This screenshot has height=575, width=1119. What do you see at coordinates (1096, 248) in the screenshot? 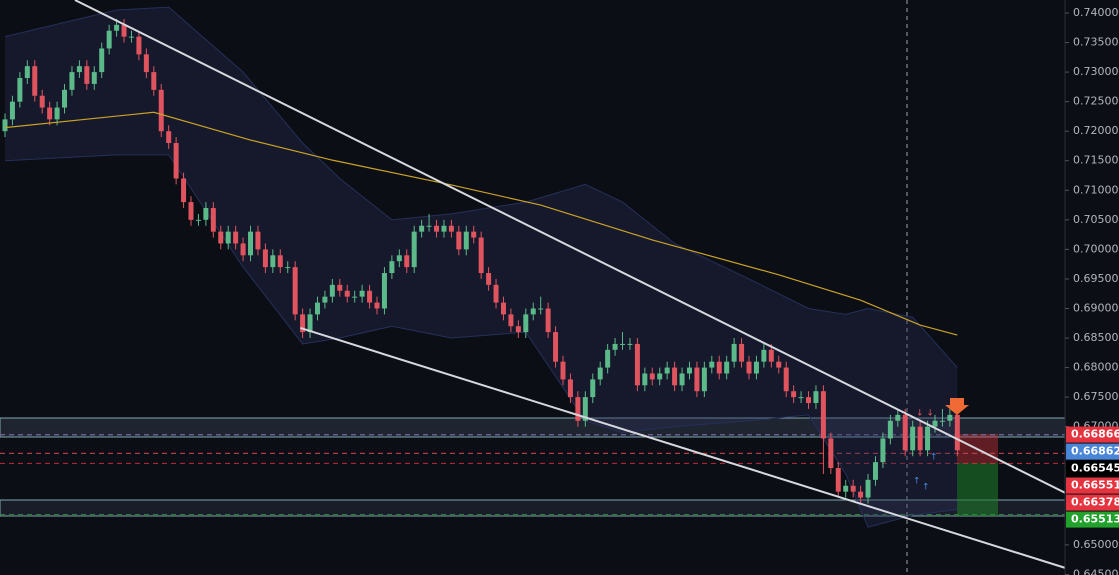
I see `y-tick-label: 0.70000` at bounding box center [1096, 248].